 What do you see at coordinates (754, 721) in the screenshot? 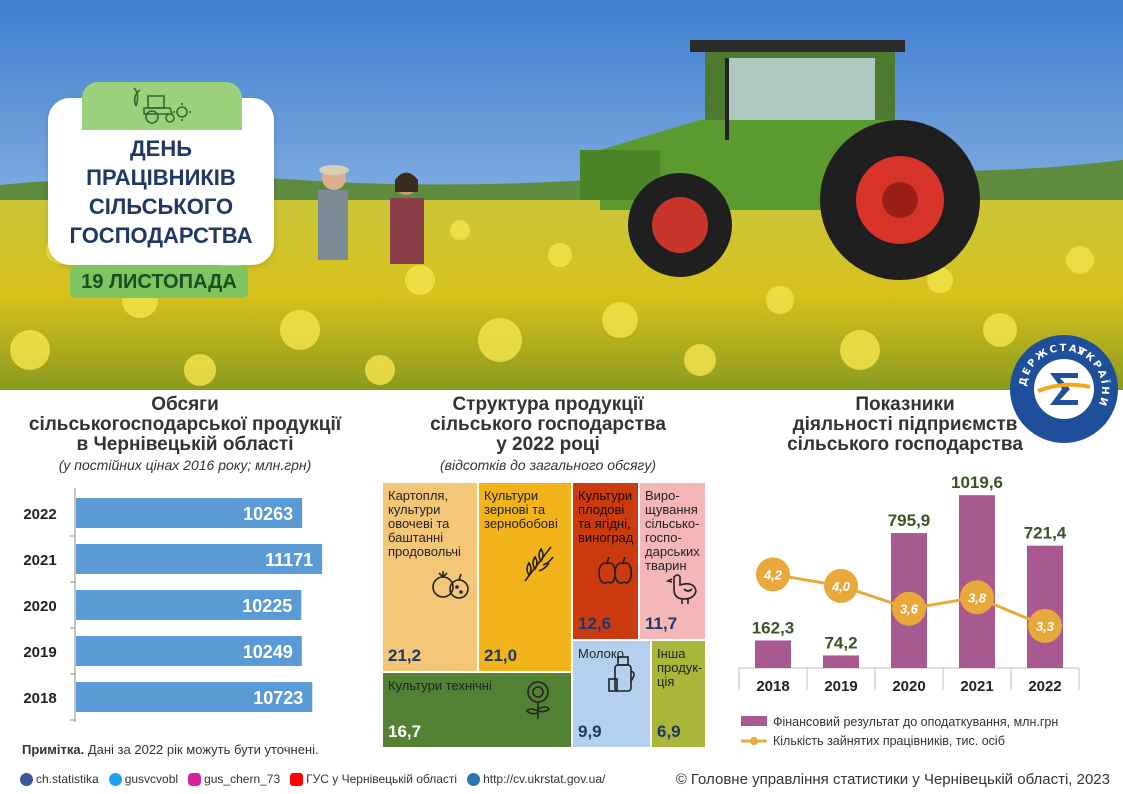
I see `legend-swatch-bar` at bounding box center [754, 721].